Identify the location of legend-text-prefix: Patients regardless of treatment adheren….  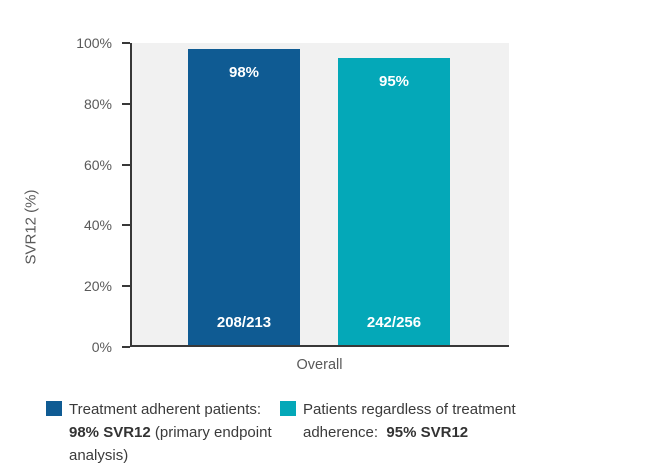
(409, 421).